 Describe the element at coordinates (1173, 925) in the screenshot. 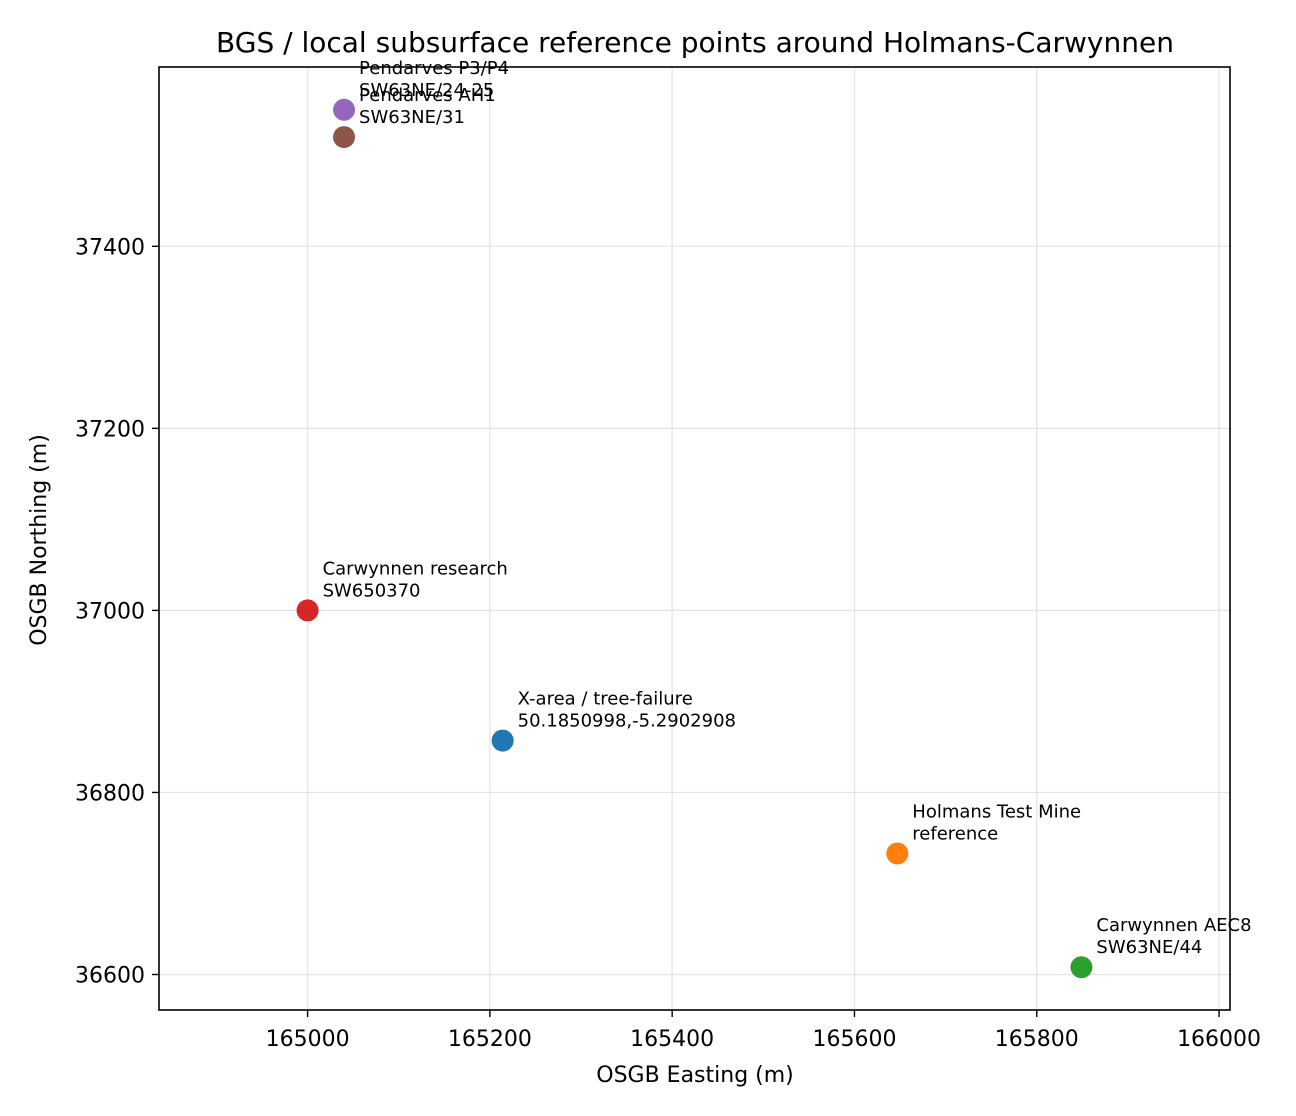

I see `point-annotation: Carwynnen AEC8` at that location.